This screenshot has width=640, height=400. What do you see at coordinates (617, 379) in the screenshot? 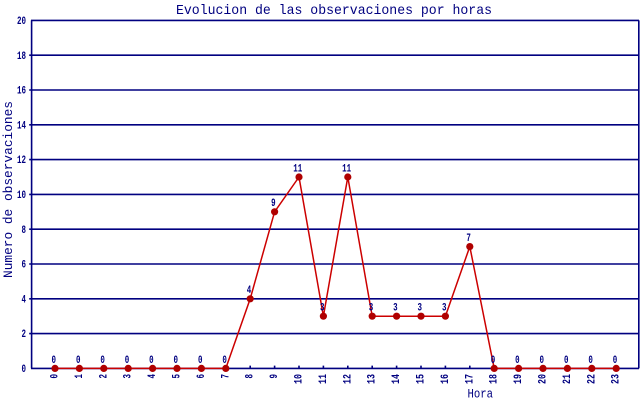
I see `svg-text: 23` at bounding box center [617, 379].